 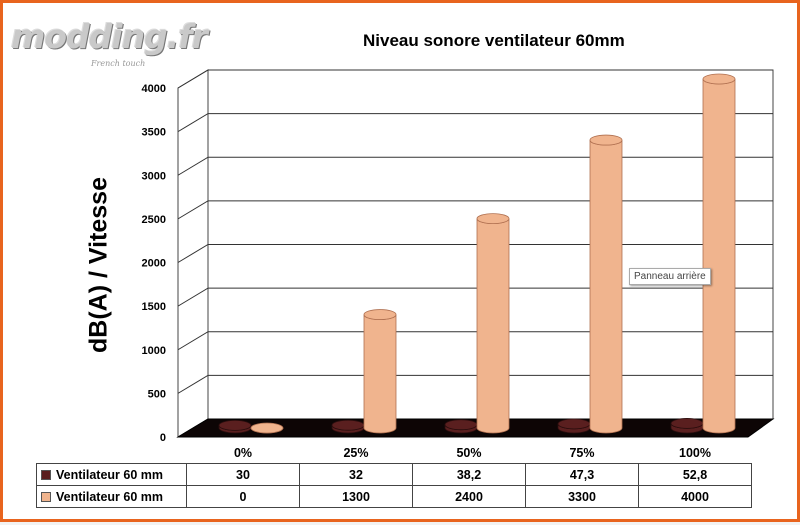 What do you see at coordinates (112, 453) in the screenshot?
I see `data-table-corner` at bounding box center [112, 453].